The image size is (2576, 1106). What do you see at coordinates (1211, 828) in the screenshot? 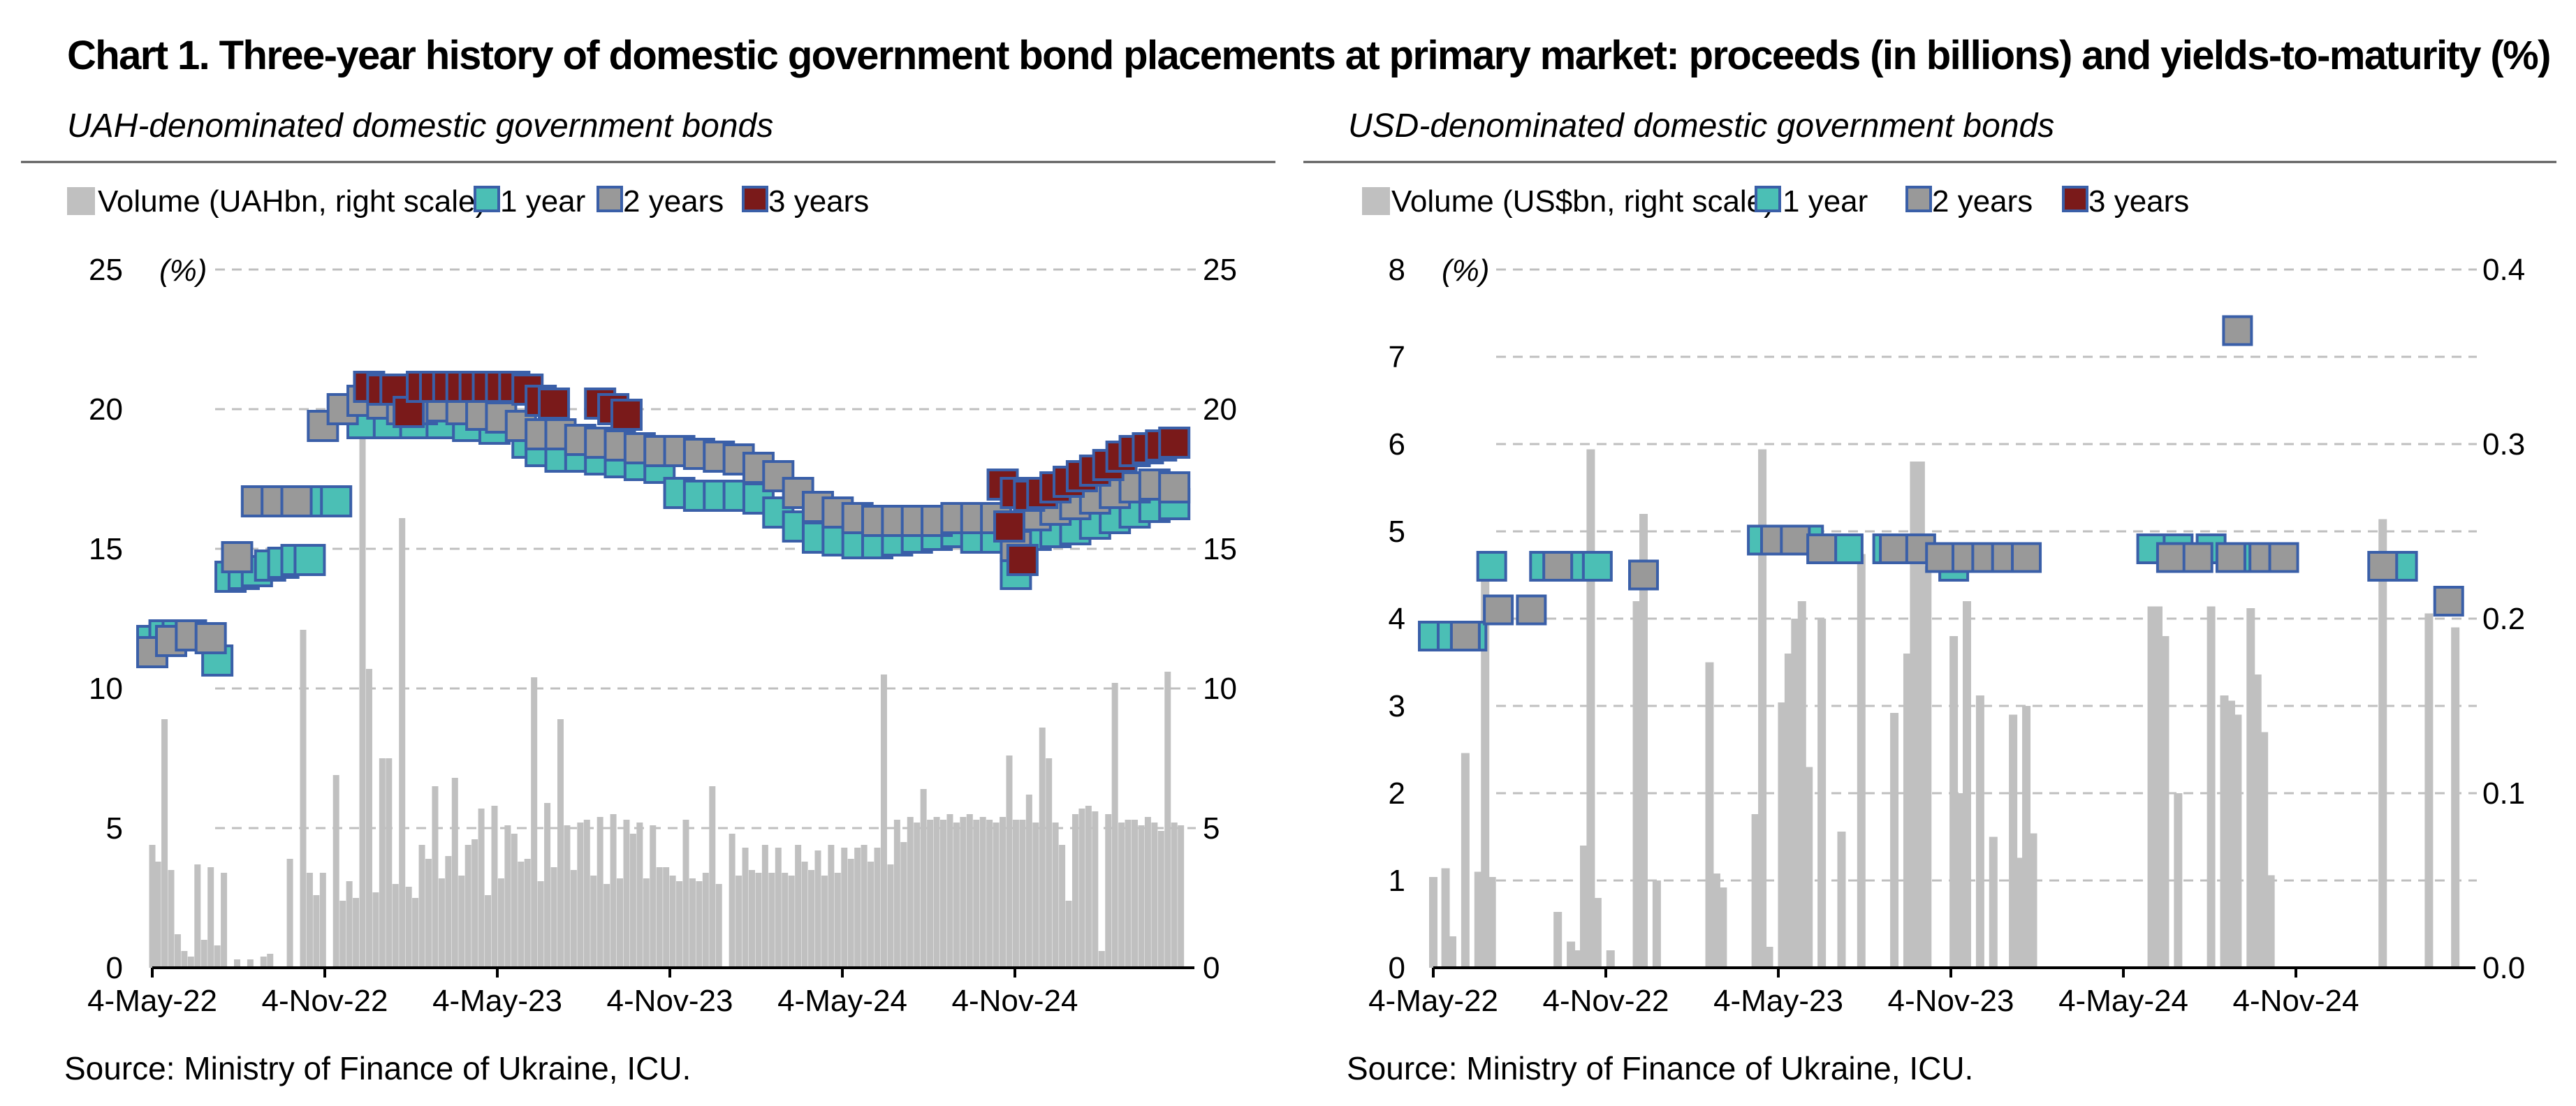
I see `y-right-tick-label: 5` at bounding box center [1211, 828].